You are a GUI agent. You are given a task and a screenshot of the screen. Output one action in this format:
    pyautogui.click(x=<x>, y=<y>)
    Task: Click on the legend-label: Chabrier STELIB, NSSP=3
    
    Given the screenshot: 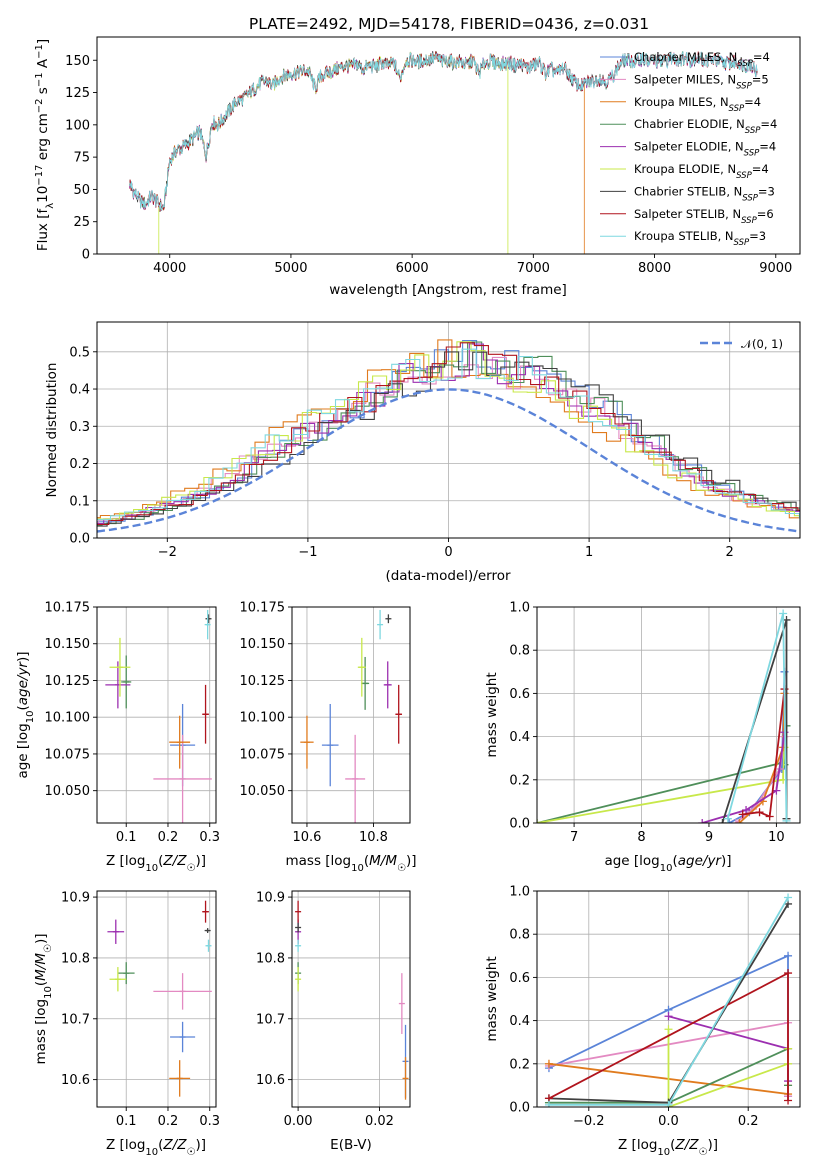 What is the action you would take?
    pyautogui.click(x=704, y=193)
    